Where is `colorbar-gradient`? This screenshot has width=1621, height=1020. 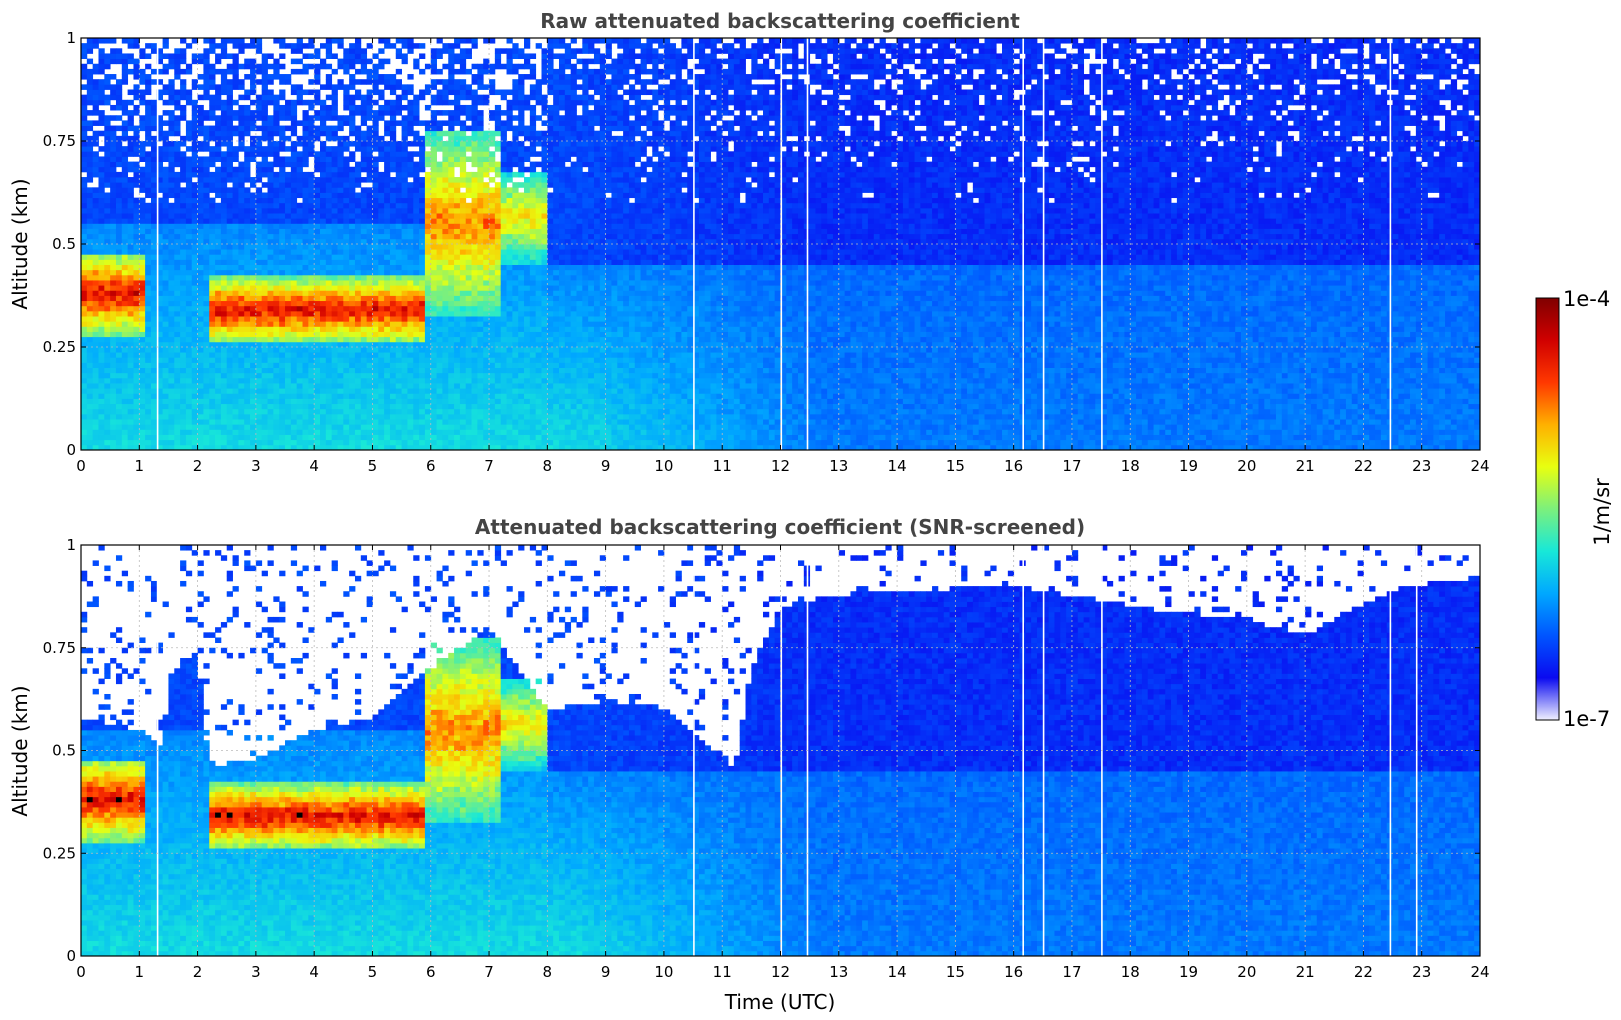 colorbar-gradient is located at coordinates (1547, 509).